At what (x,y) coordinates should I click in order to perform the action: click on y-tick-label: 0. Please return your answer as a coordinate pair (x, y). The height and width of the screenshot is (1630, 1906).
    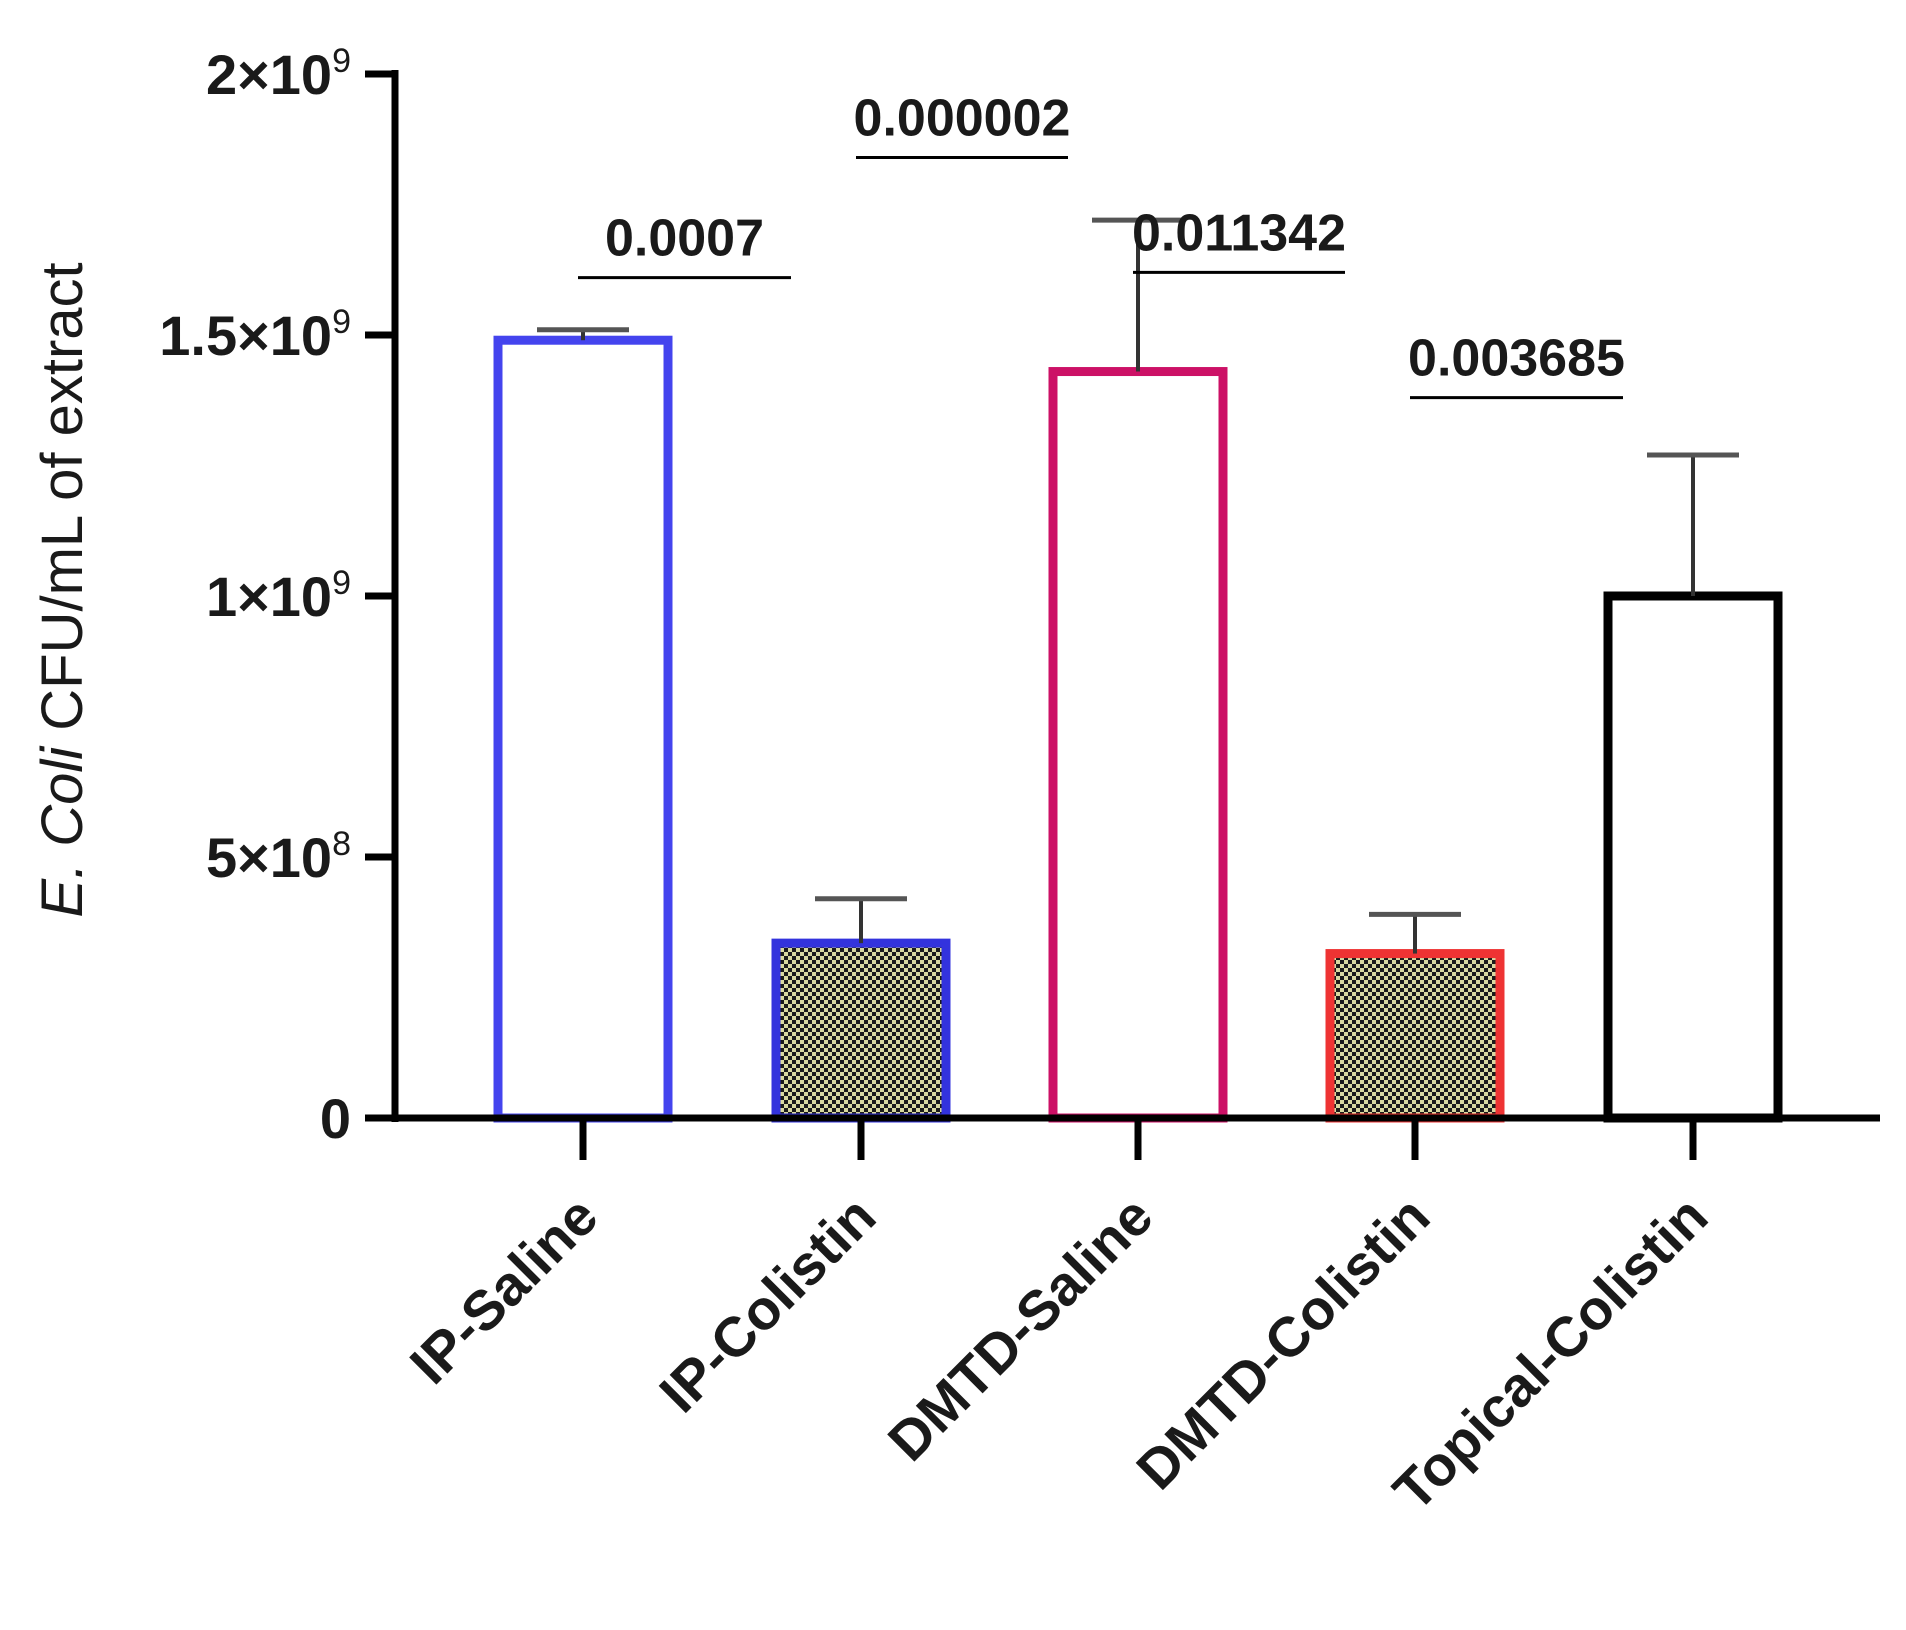
    Looking at the image, I should click on (335, 1118).